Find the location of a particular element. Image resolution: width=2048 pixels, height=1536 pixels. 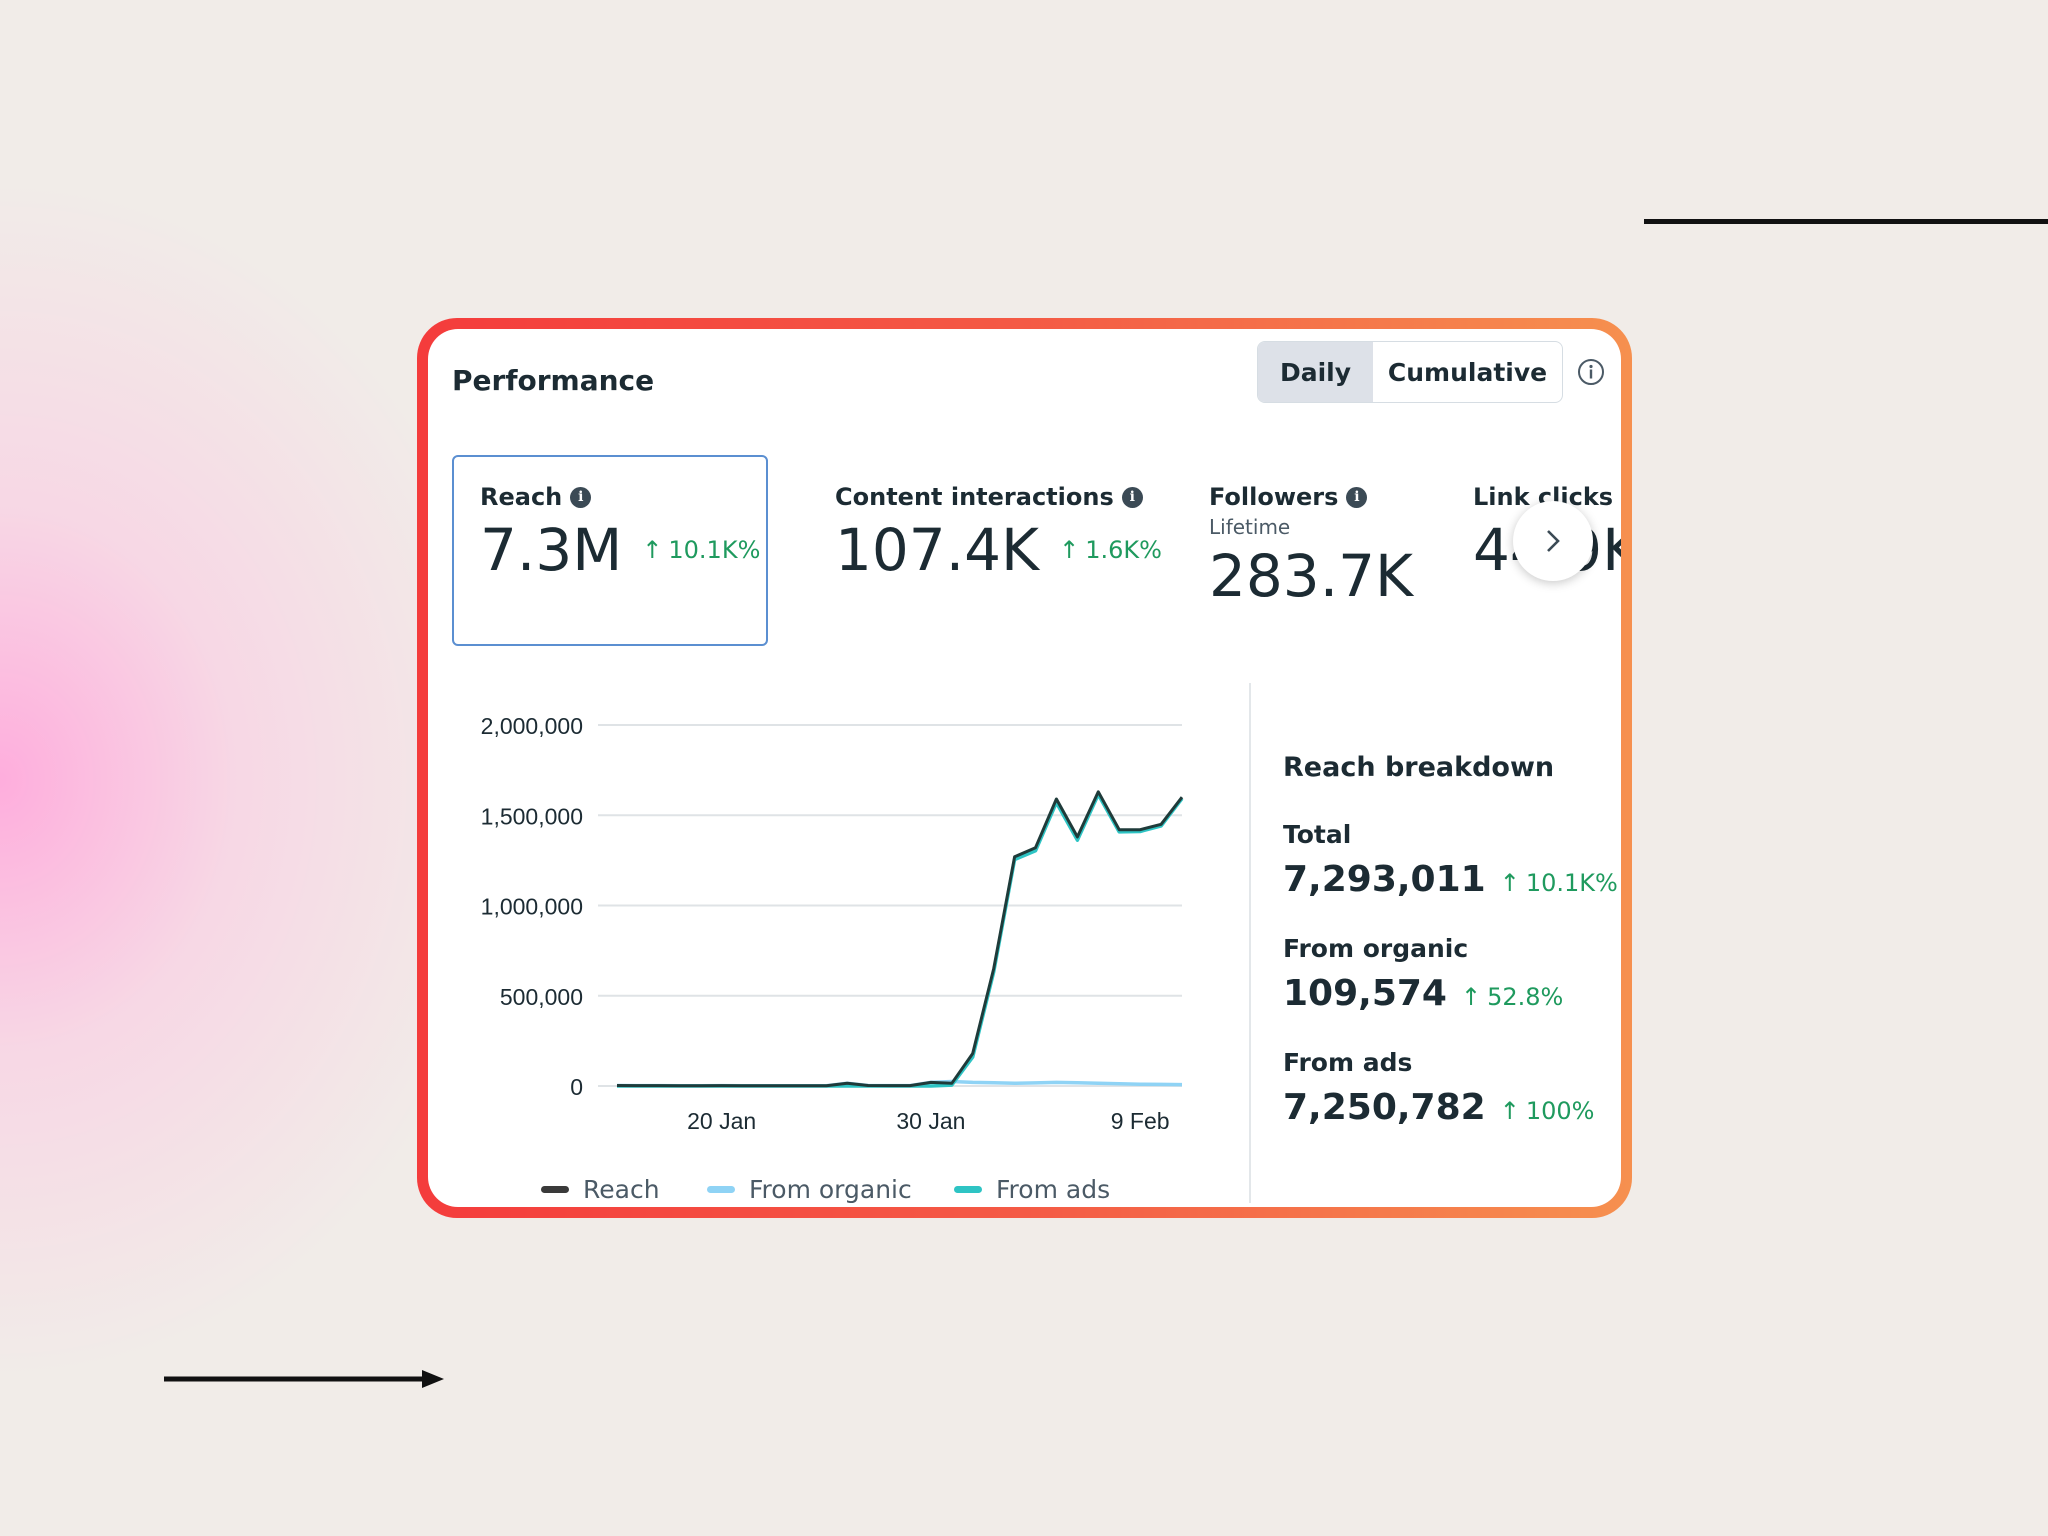

chevron-right-icon is located at coordinates (1553, 541).